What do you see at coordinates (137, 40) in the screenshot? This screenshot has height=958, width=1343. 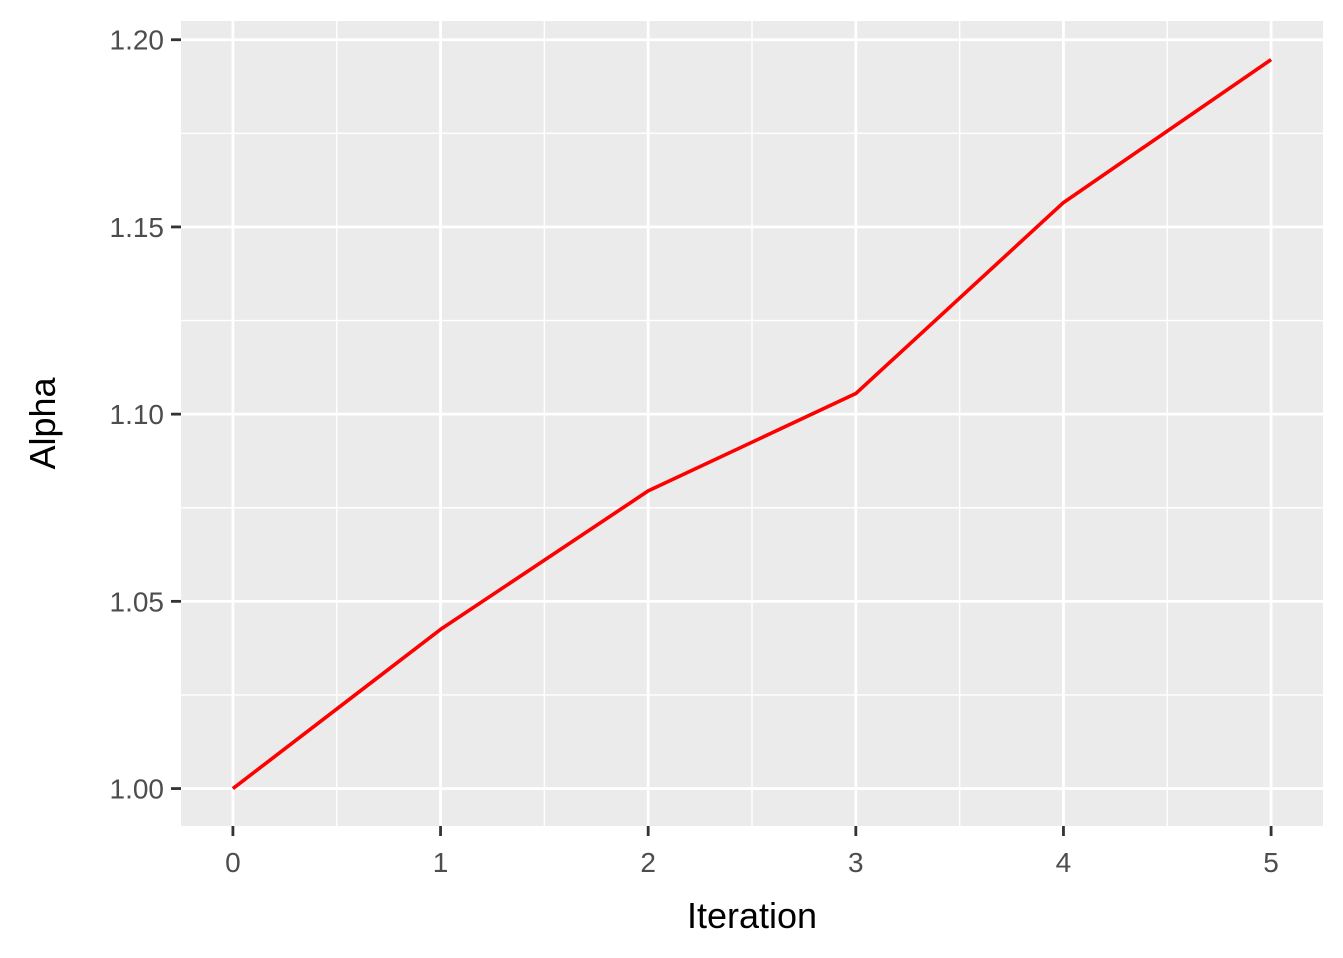 I see `y-tick-label: 1.20` at bounding box center [137, 40].